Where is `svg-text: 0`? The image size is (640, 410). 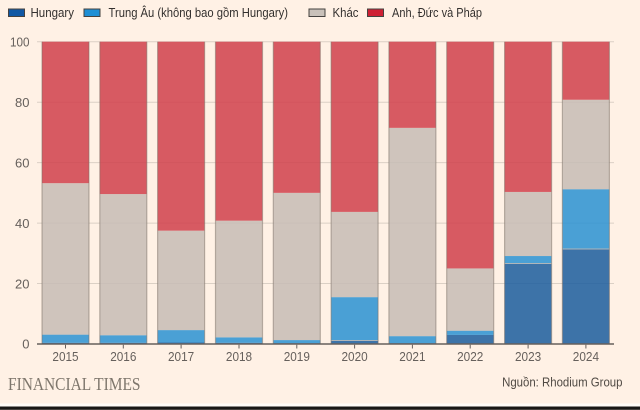
svg-text: 0 is located at coordinates (25, 344).